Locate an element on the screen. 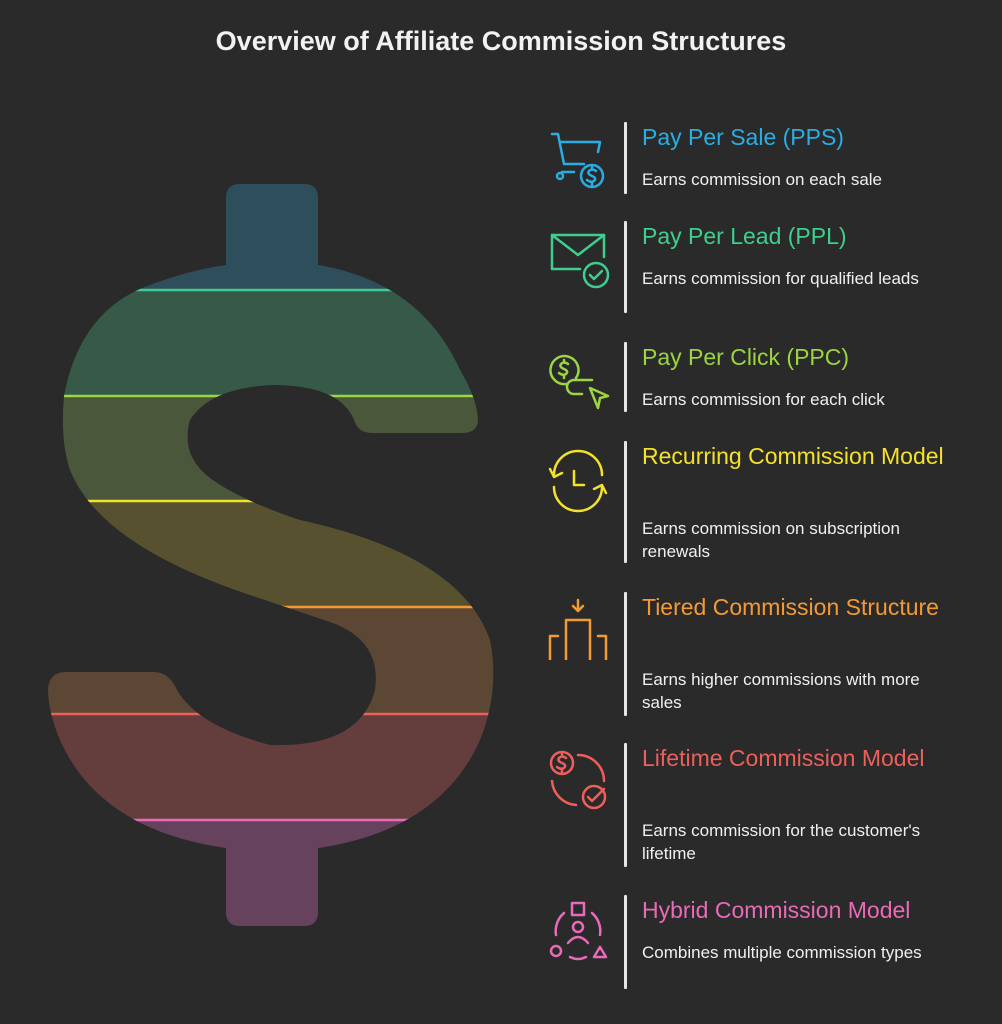 The image size is (1002, 1024). item-description: Combines multiple commission types is located at coordinates (782, 952).